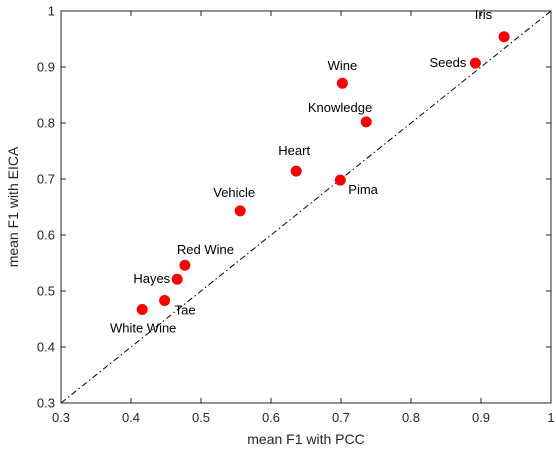  What do you see at coordinates (340, 107) in the screenshot?
I see `data-label-knowledge: Knowledge` at bounding box center [340, 107].